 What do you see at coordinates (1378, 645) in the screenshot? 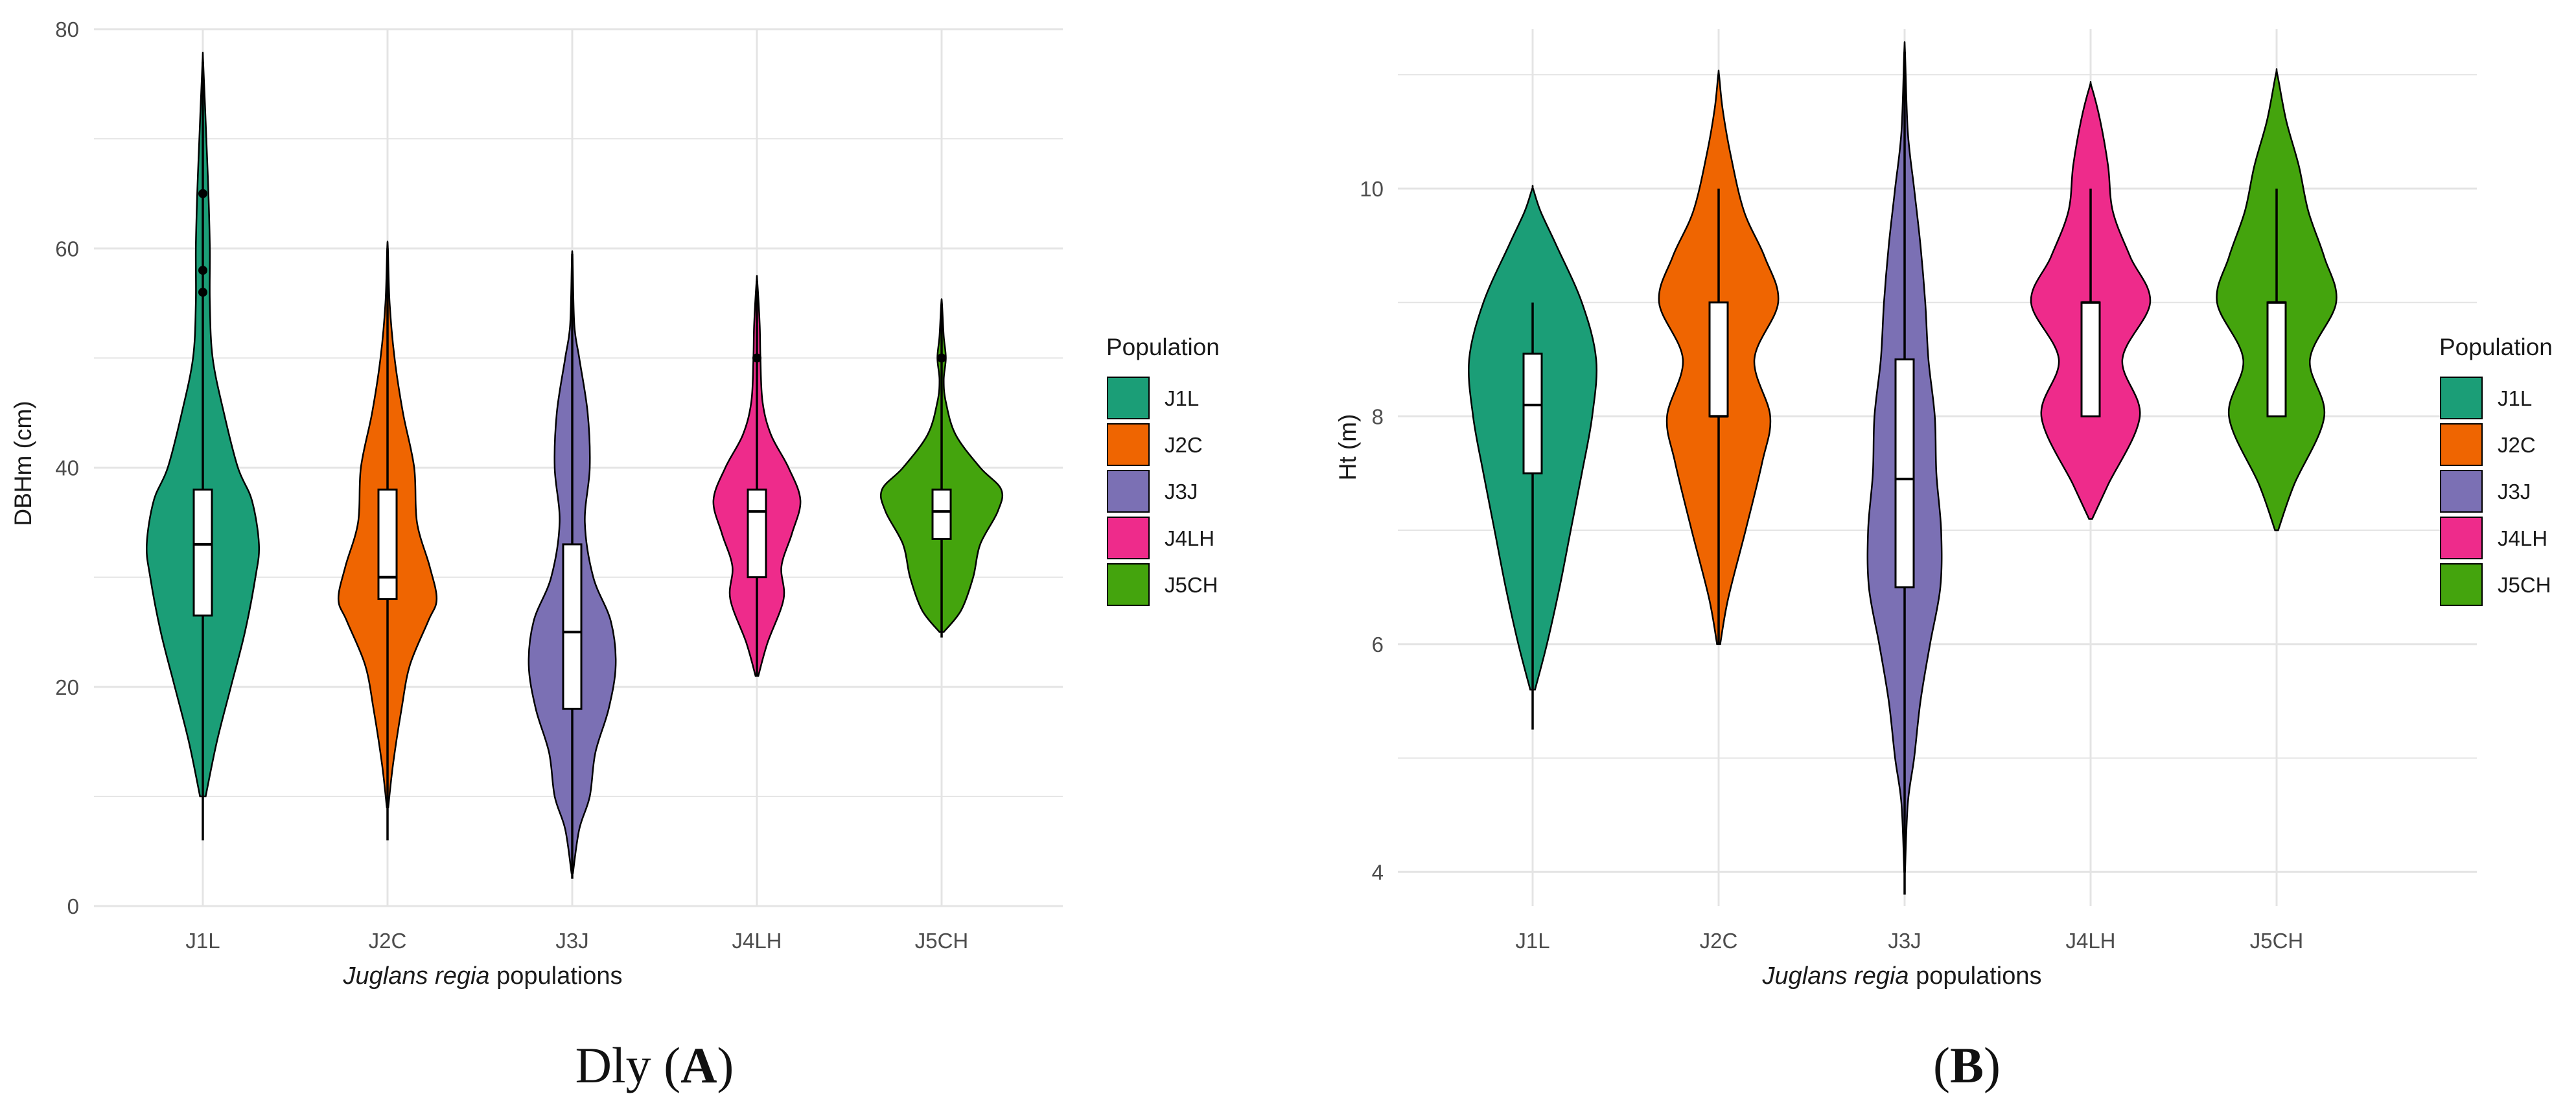
I see `y-tick-label: 6` at bounding box center [1378, 645].